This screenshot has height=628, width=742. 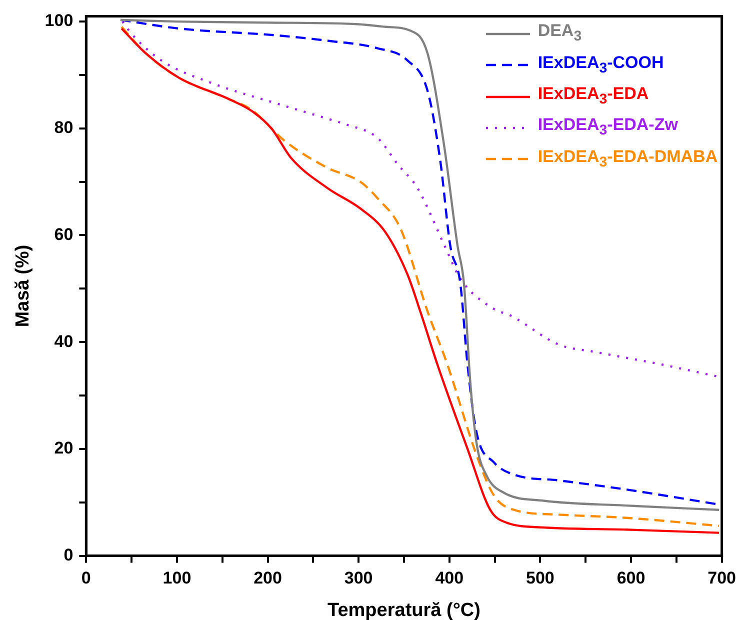 I want to click on legend-label: IExDEA$_{3}$-EDA, so click(x=593, y=96).